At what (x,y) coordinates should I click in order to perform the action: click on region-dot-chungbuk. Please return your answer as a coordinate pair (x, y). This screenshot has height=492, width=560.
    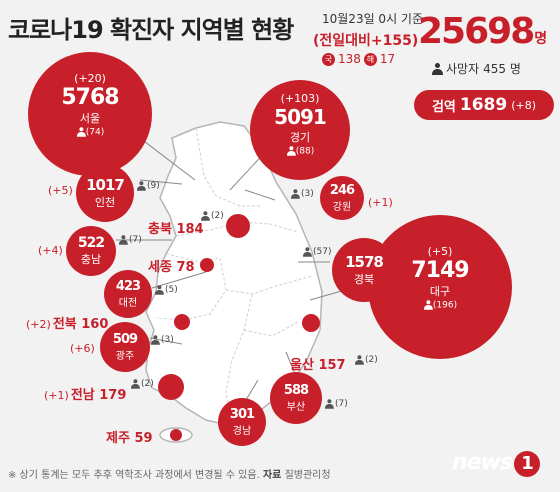
    Looking at the image, I should click on (238, 226).